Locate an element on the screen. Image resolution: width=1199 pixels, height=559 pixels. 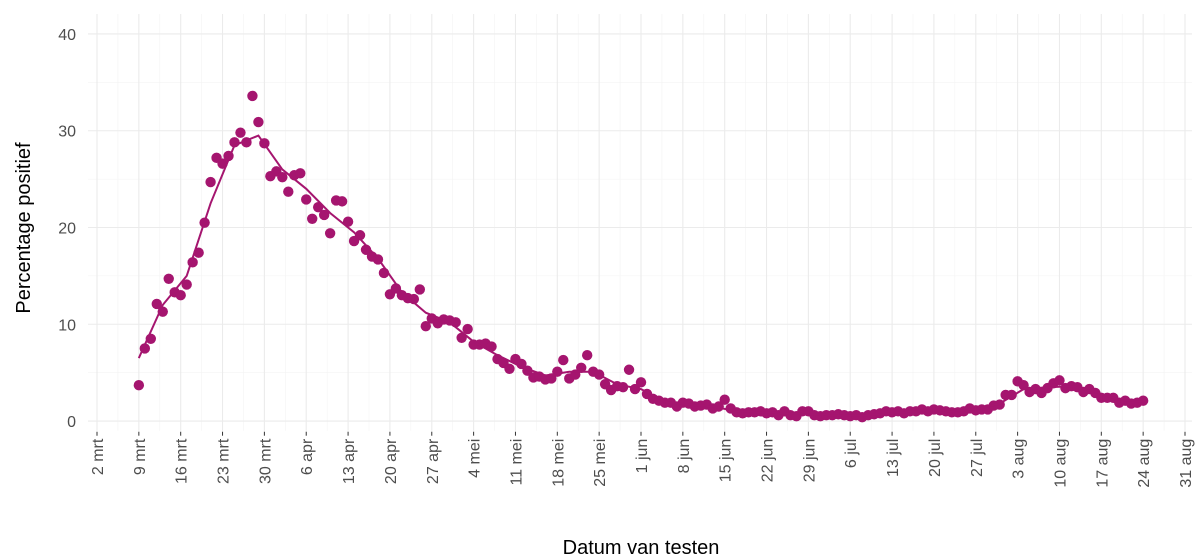
x-tick-label: 16 mrt is located at coordinates (182, 461).